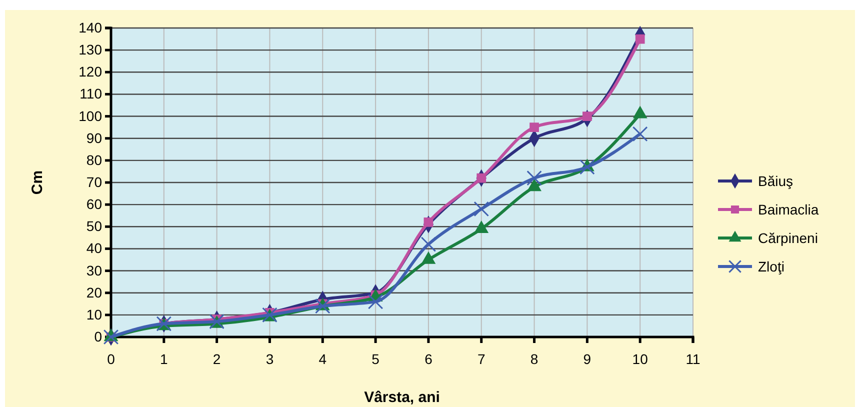  What do you see at coordinates (164, 359) in the screenshot?
I see `x-tick-label: 1` at bounding box center [164, 359].